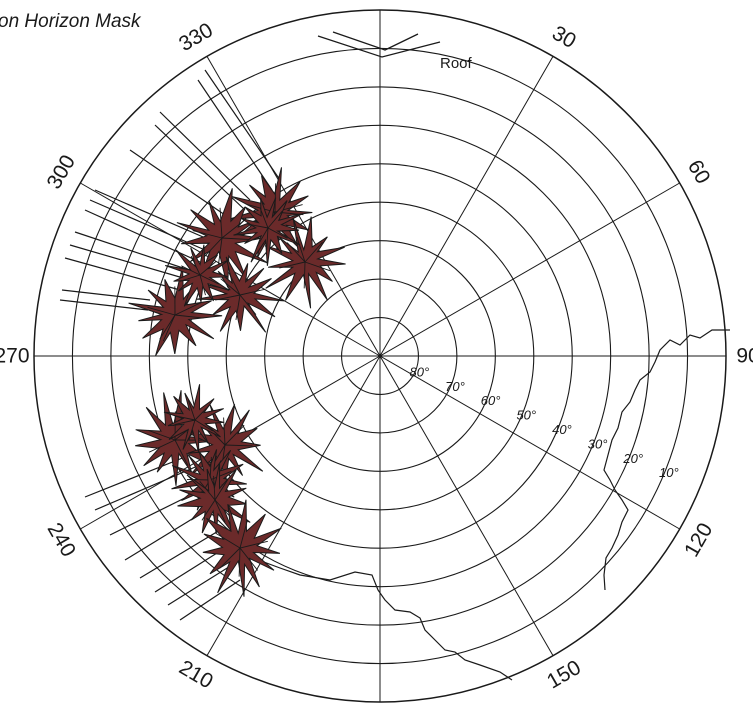  Describe the element at coordinates (491, 400) in the screenshot. I see `elevation-tick-label: 60°` at that location.